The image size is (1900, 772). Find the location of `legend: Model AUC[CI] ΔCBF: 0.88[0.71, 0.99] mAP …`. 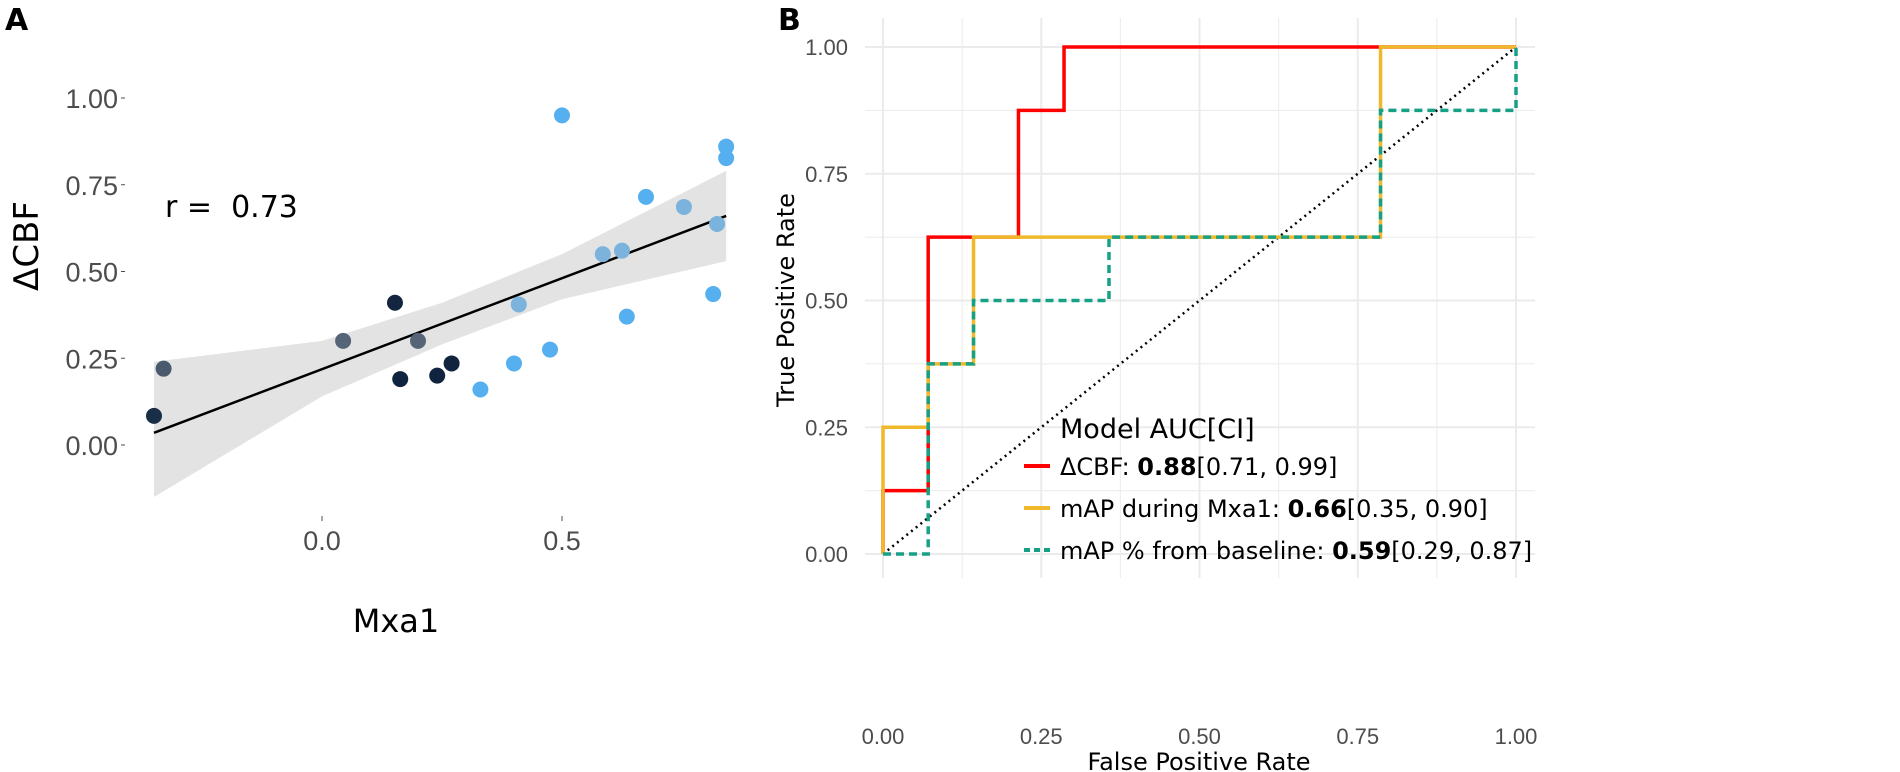

legend: Model AUC[CI] ΔCBF: 0.88[0.71, 0.99] mAP … is located at coordinates (1278, 489).